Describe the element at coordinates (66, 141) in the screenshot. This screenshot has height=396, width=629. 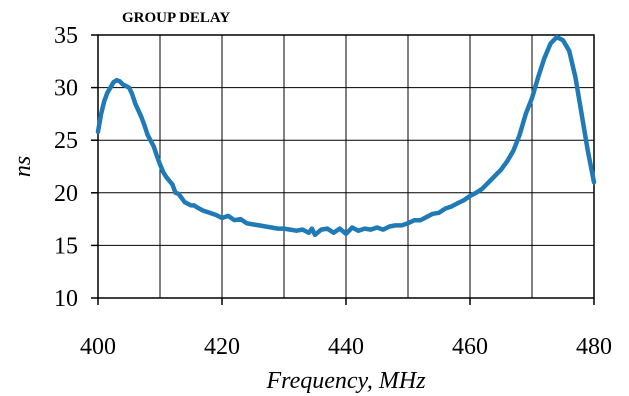
I see `y-tick-label-25: 25` at that location.